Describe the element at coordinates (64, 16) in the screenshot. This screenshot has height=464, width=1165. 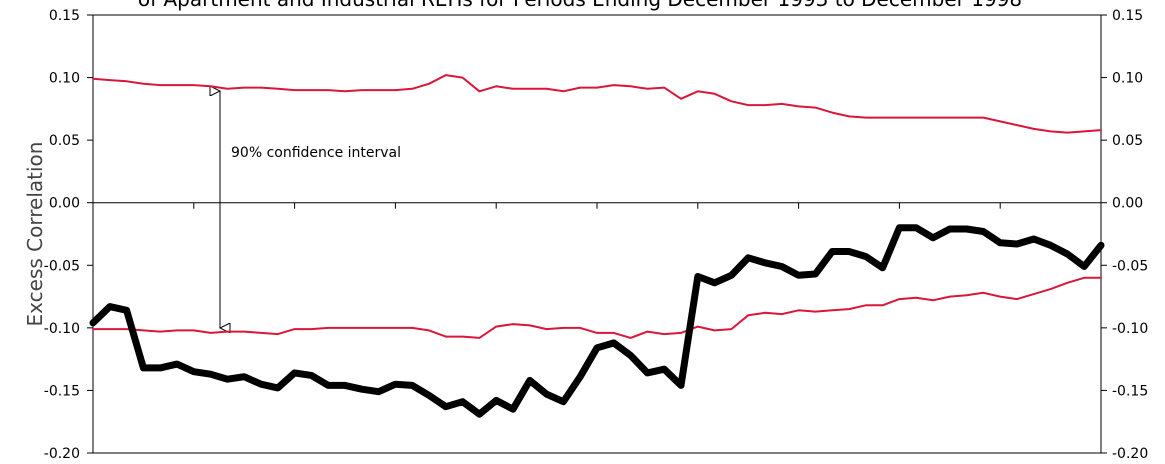
I see `y-tick-label-left: 0.15` at that location.